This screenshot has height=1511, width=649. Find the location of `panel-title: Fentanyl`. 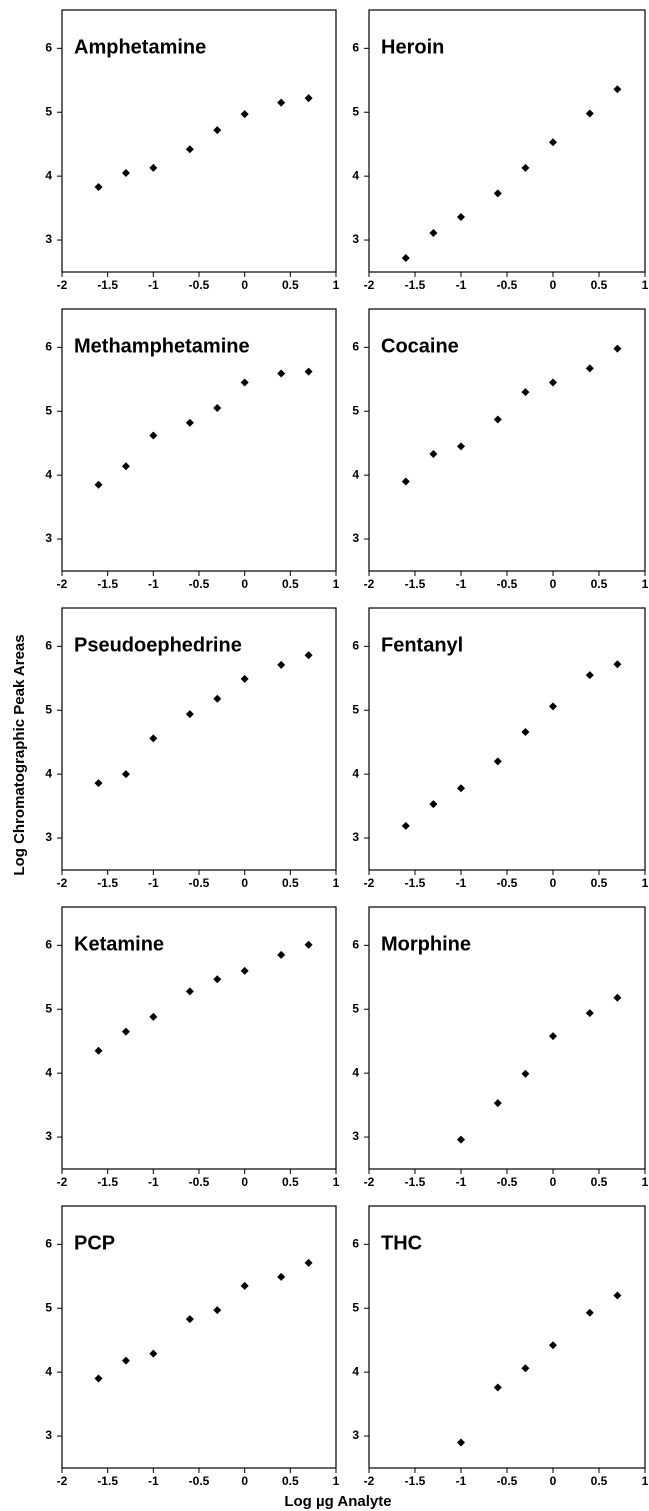

panel-title: Fentanyl is located at coordinates (422, 645).